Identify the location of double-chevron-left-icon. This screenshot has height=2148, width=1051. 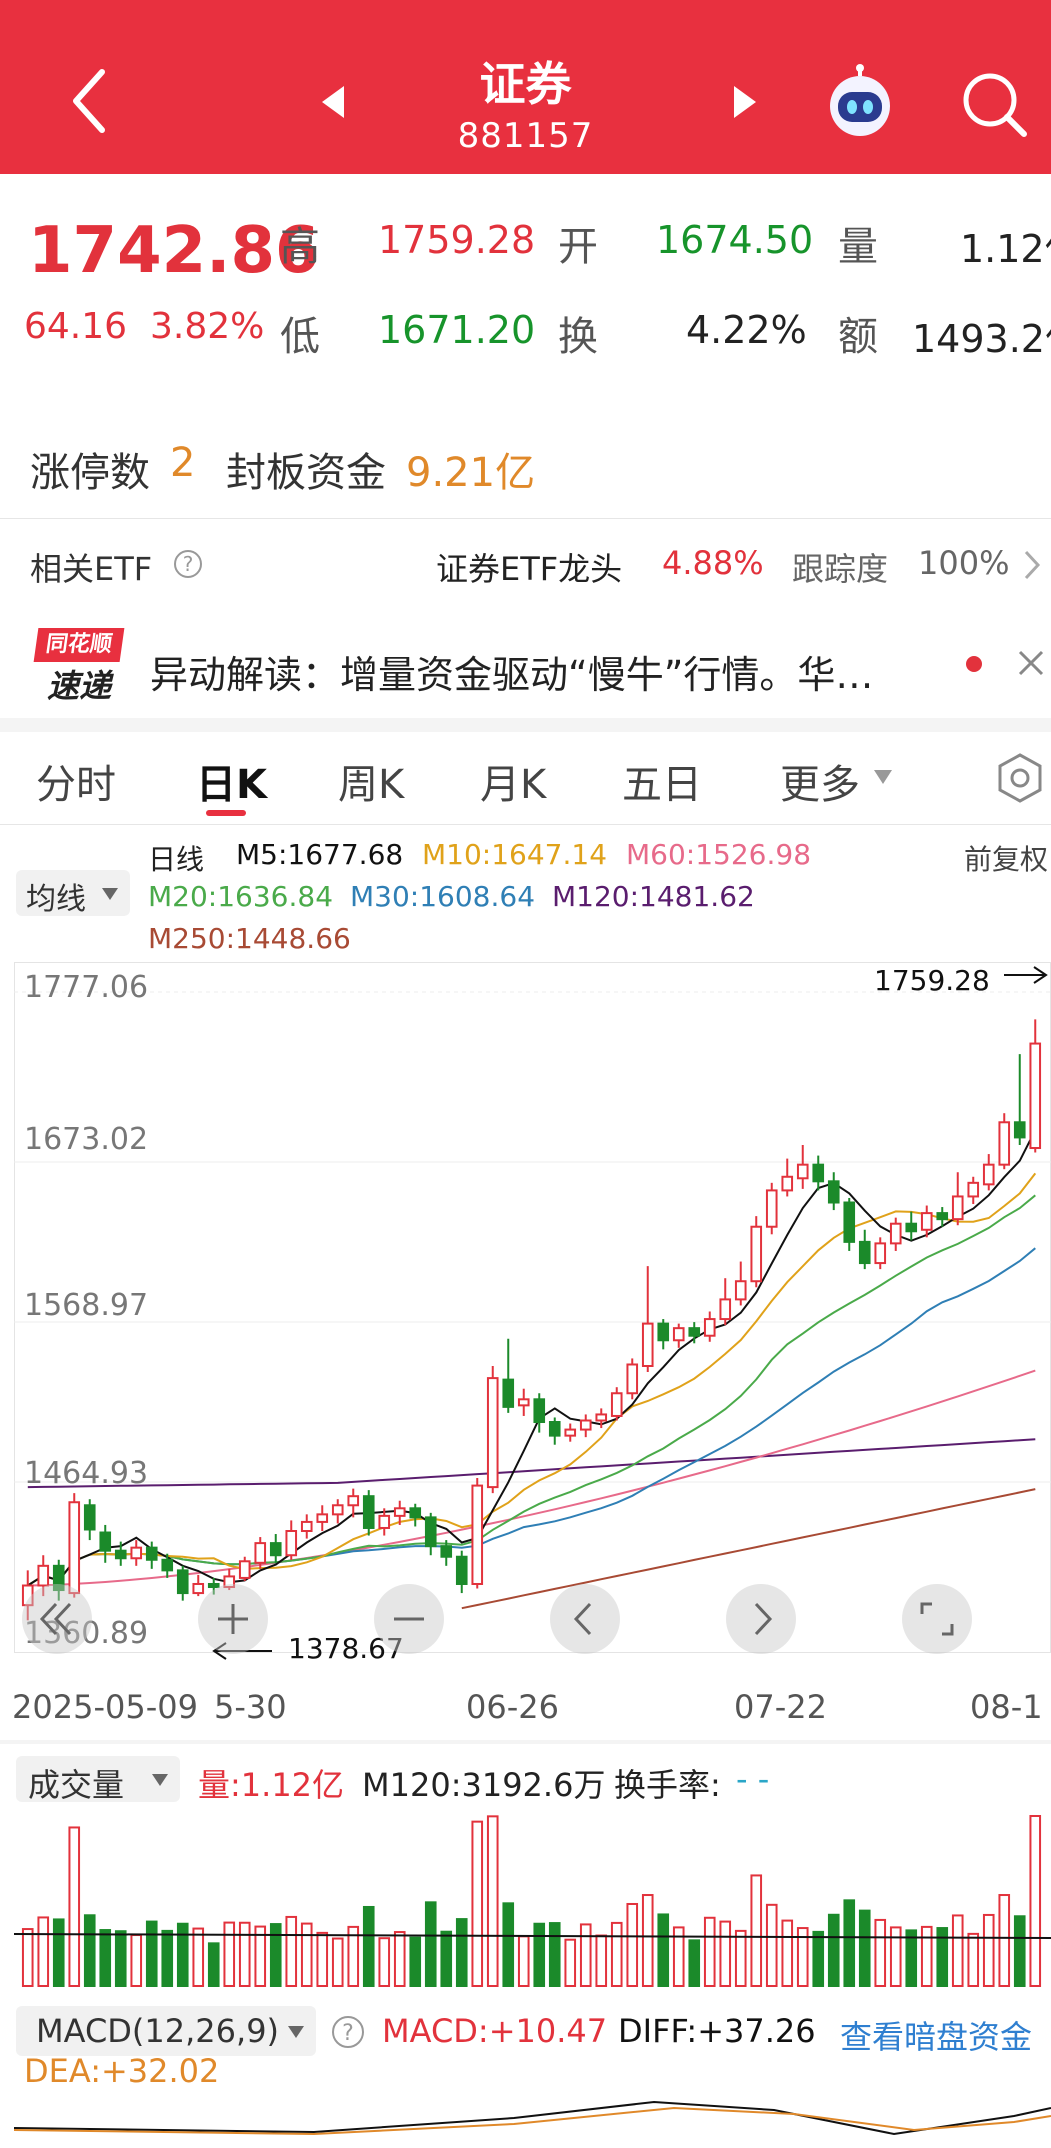
(55, 1619).